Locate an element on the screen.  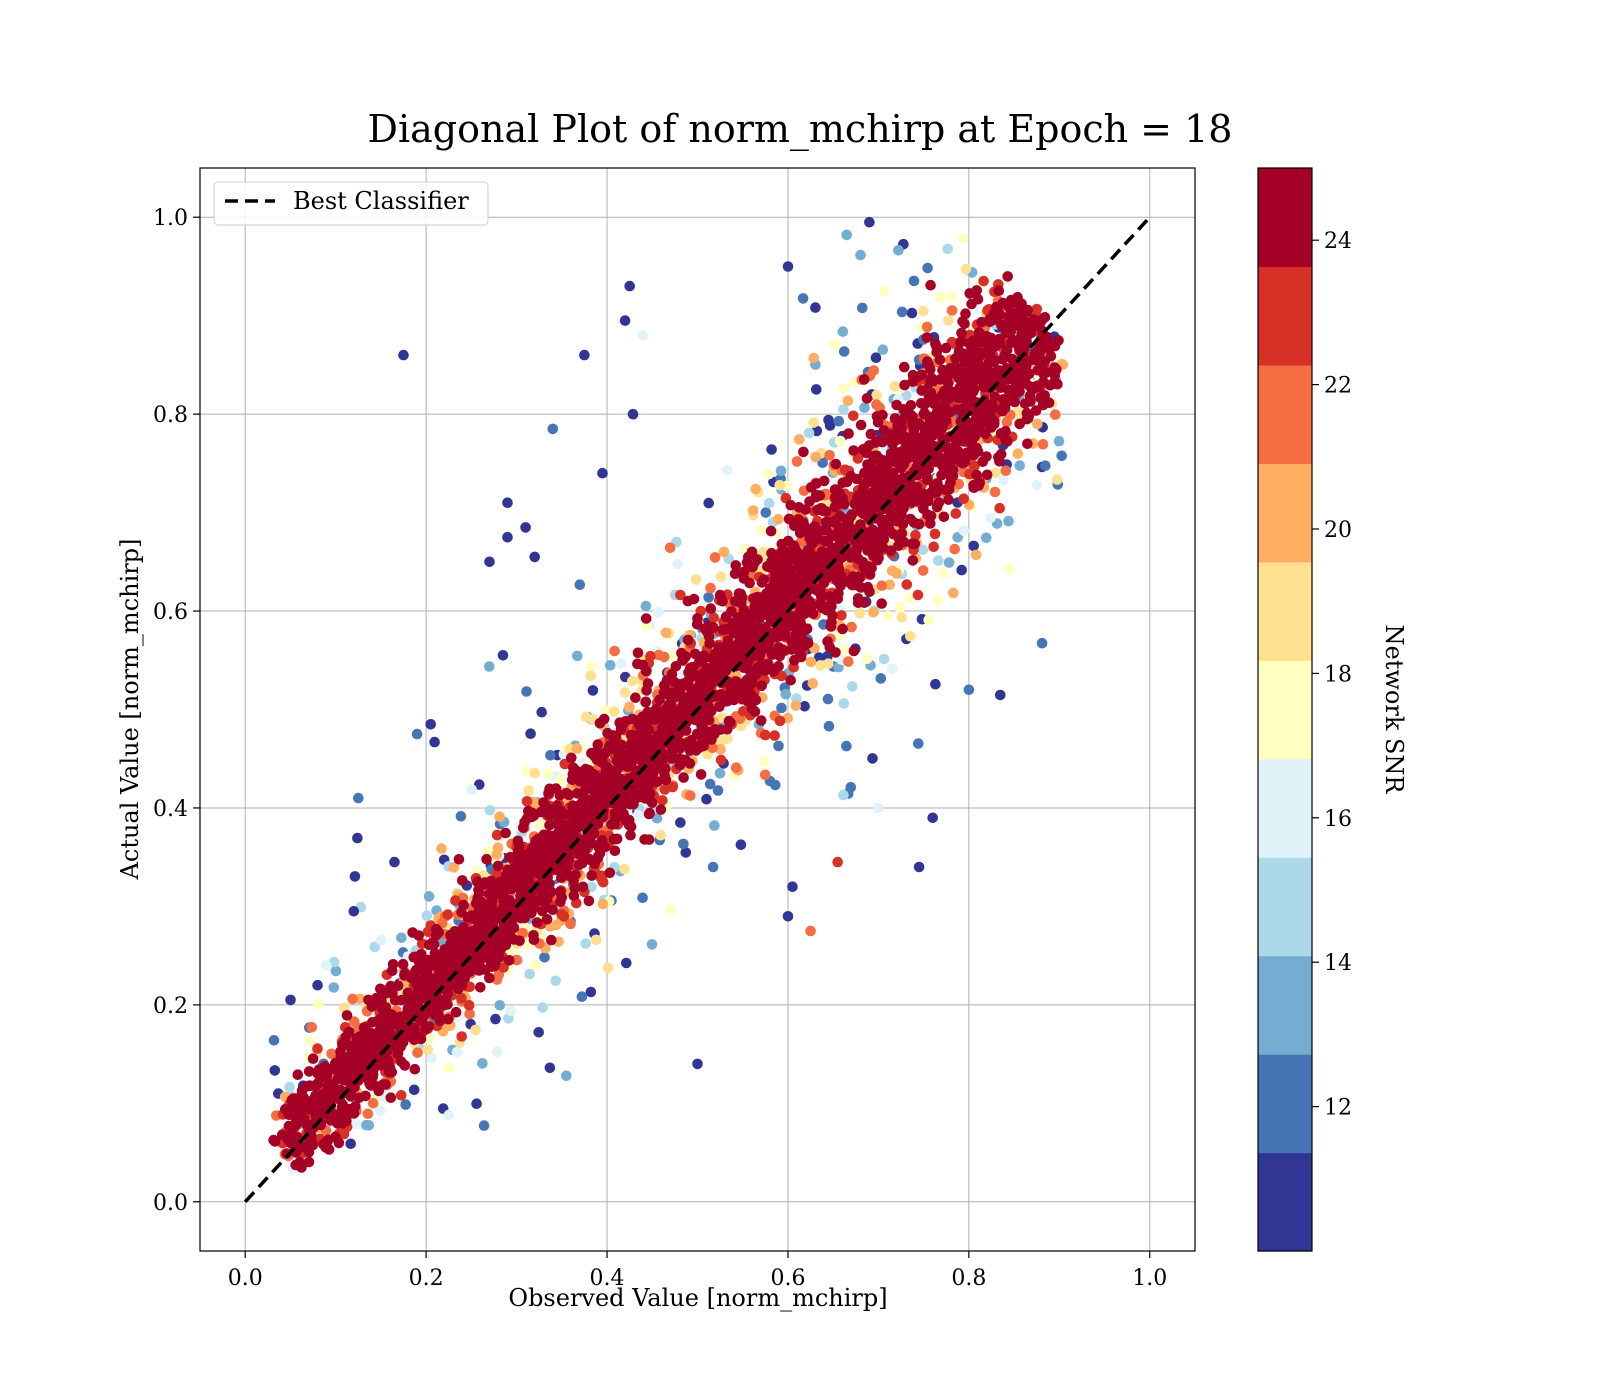
x-tick-label: 0.8 is located at coordinates (968, 1278).